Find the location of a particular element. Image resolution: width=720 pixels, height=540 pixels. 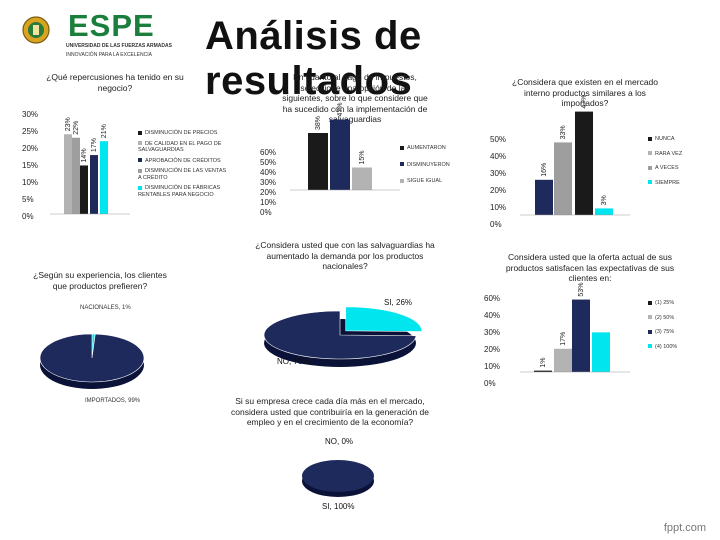

legend-label: AUMENTARON is located at coordinates (426, 148).